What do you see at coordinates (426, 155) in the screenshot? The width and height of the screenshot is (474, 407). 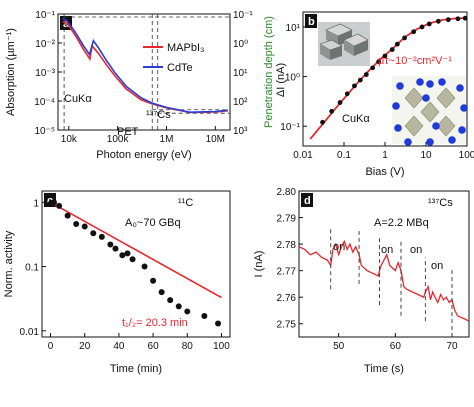 I see `x-tick-label: 10` at bounding box center [426, 155].